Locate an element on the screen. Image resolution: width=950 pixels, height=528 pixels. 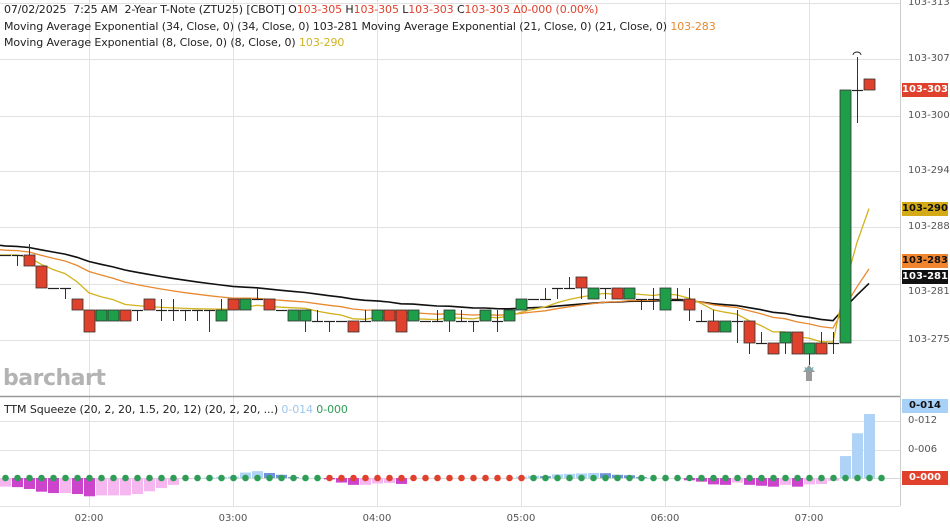
ema21-tag: 103-283 is located at coordinates (925, 261).